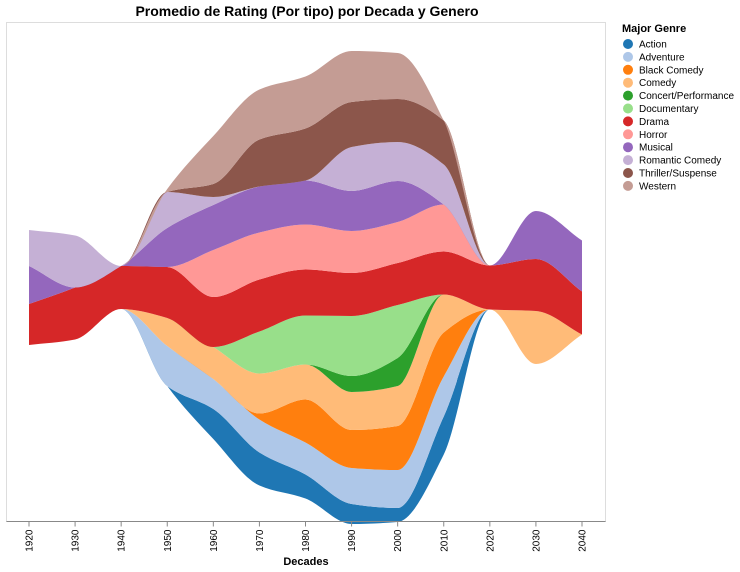 The image size is (740, 572). I want to click on area-horror, so click(305, 254).